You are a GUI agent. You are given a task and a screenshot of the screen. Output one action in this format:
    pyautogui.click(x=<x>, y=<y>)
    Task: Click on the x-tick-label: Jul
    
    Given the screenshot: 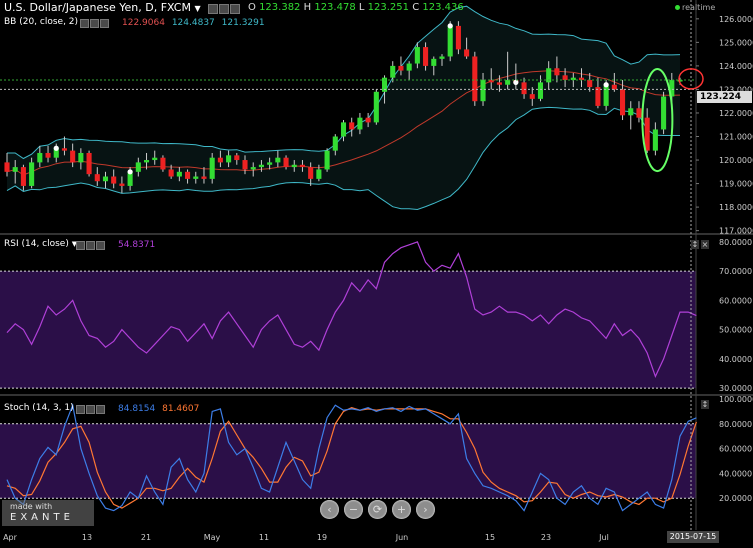 What is the action you would take?
    pyautogui.click(x=603, y=537)
    